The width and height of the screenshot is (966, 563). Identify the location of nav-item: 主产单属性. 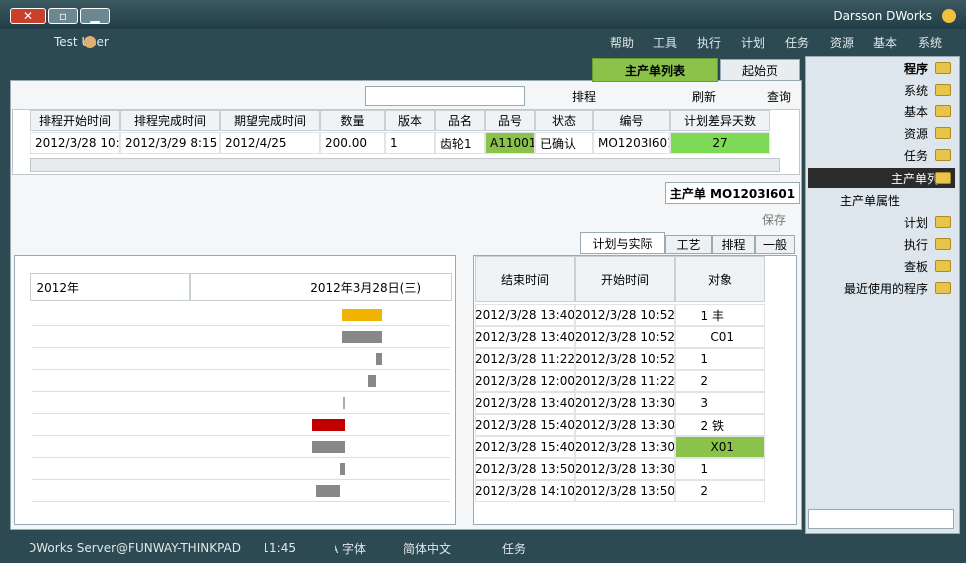
(869, 200).